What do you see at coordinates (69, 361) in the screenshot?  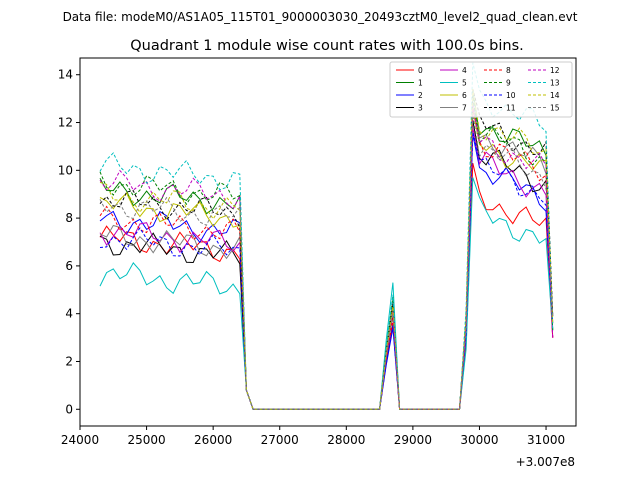 I see `y-tick-label: 2` at bounding box center [69, 361].